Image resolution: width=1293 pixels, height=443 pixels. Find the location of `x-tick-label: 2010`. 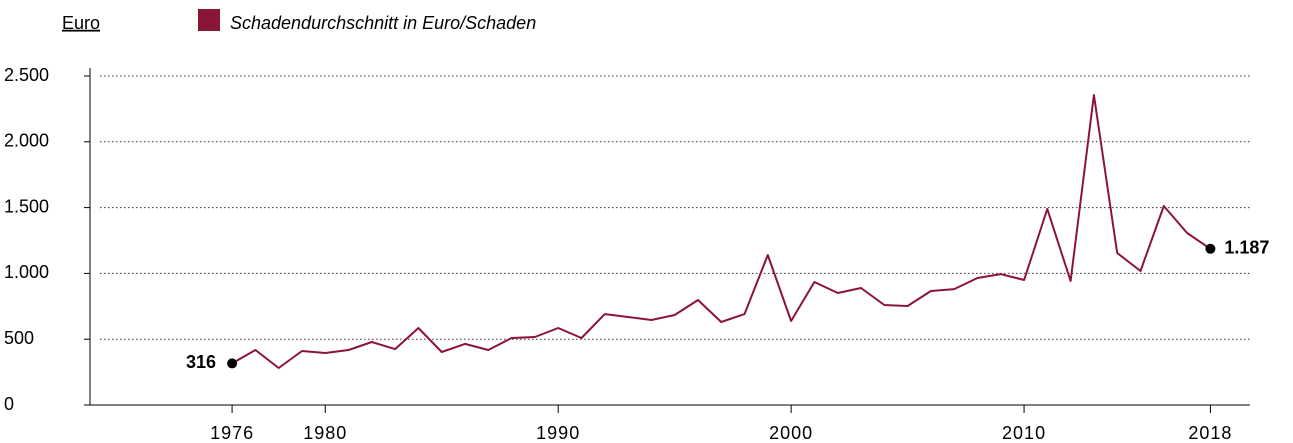

x-tick-label: 2010 is located at coordinates (1024, 433).